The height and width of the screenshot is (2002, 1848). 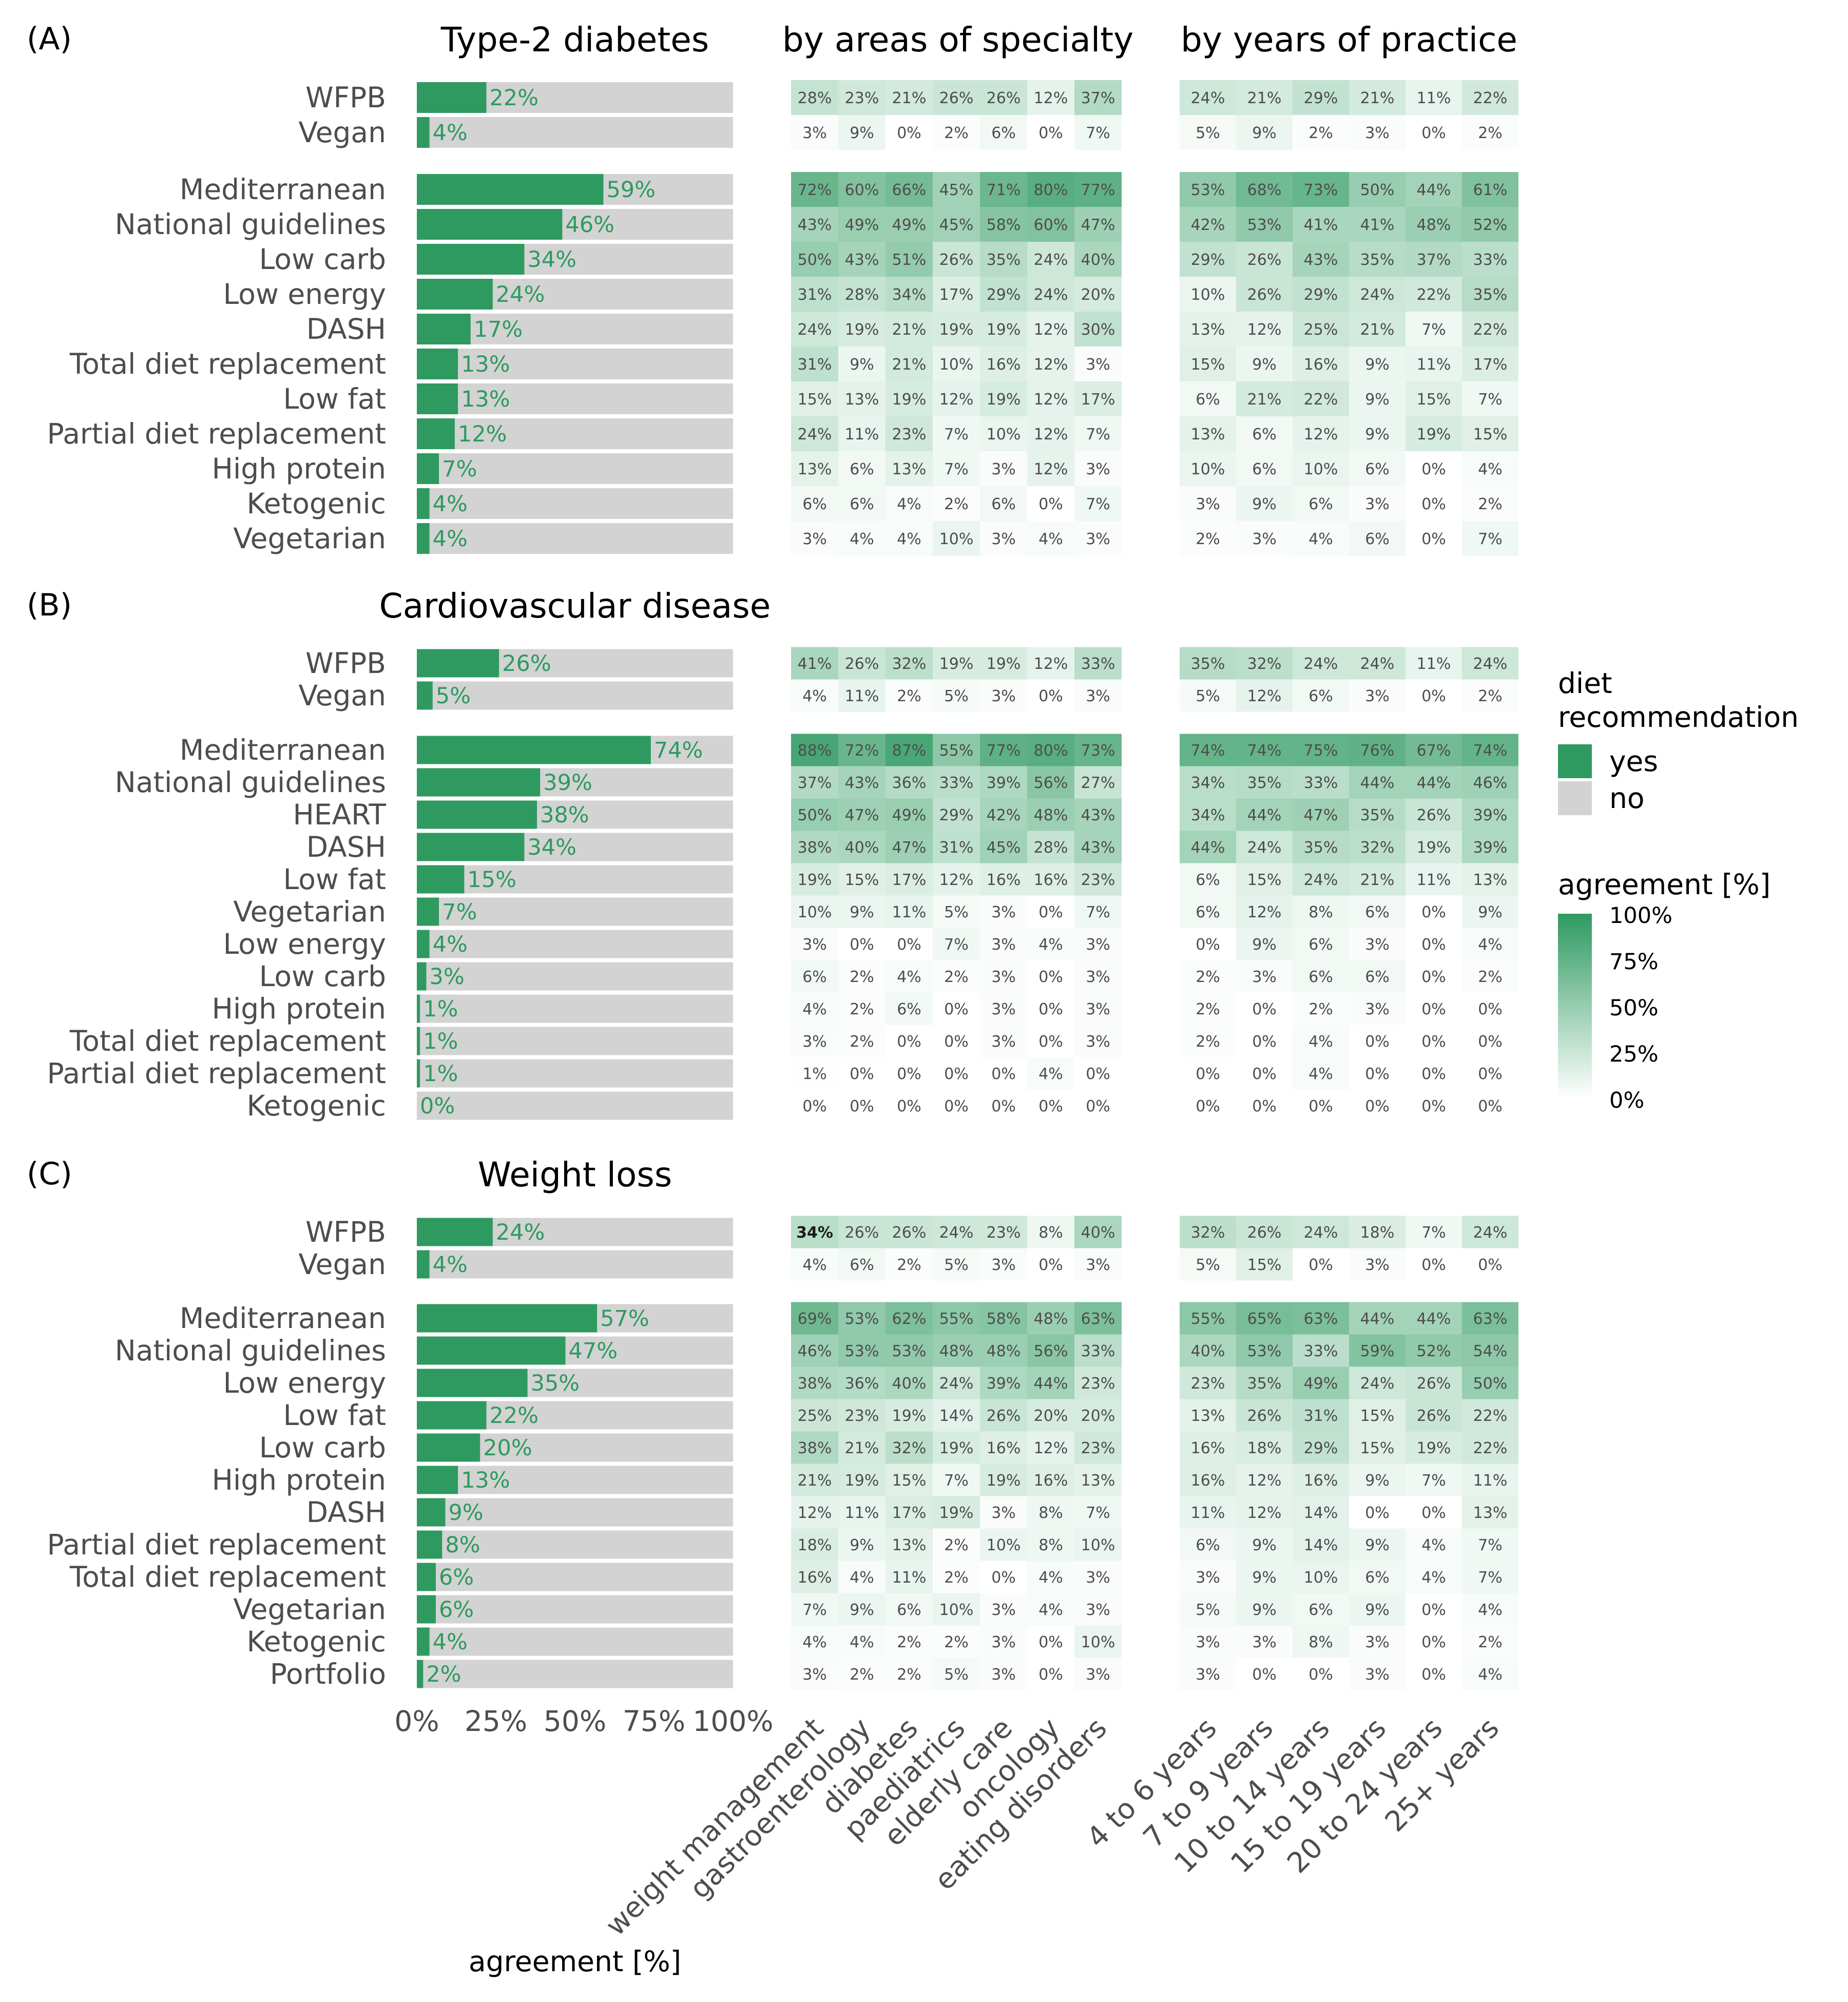 What do you see at coordinates (1490, 365) in the screenshot?
I see `cell-value-years: 17%` at bounding box center [1490, 365].